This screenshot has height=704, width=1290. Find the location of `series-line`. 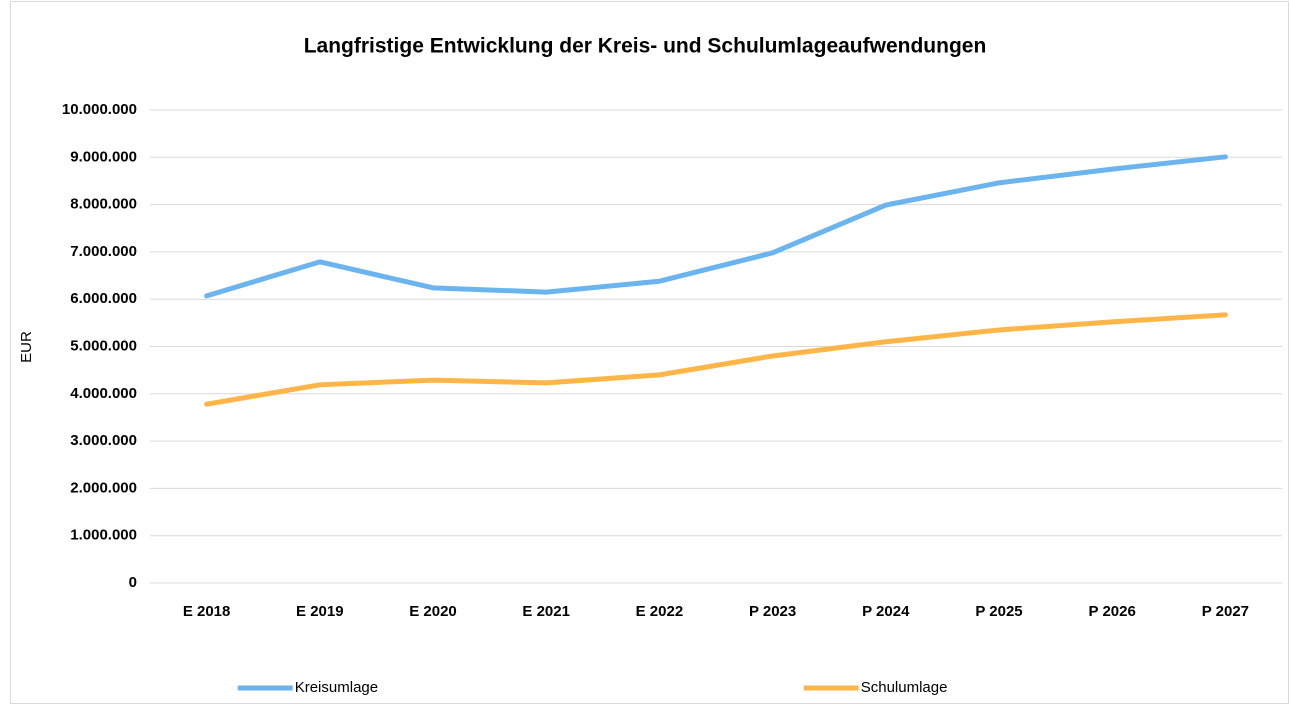

series-line is located at coordinates (716, 359).